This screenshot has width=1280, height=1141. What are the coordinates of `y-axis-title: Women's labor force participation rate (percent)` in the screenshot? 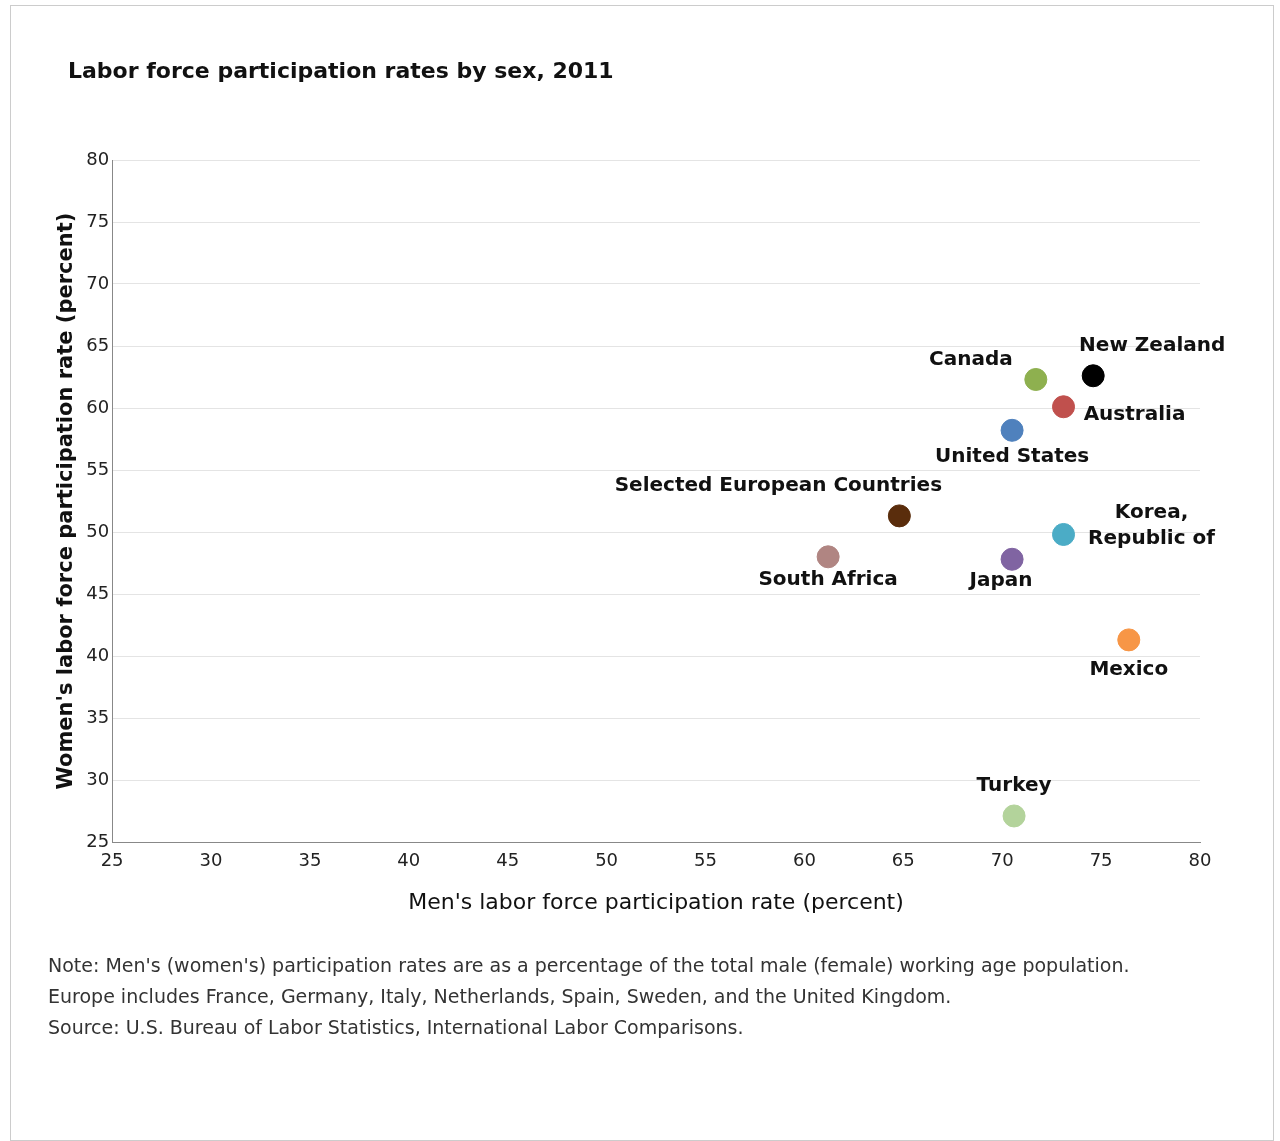 It's located at (65, 501).